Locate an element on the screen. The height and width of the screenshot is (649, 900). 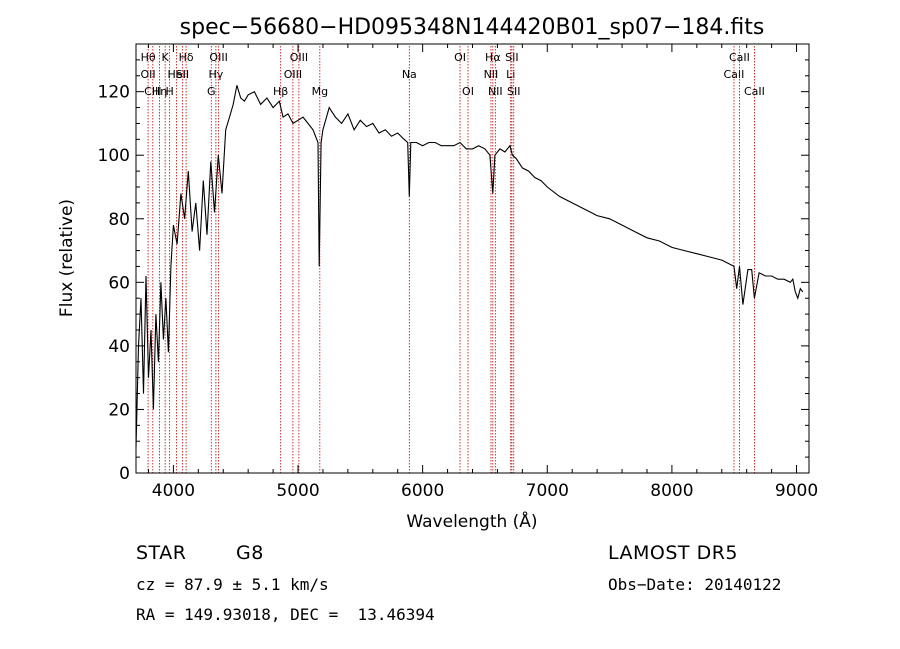
line-marker-label: Mg is located at coordinates (320, 91).